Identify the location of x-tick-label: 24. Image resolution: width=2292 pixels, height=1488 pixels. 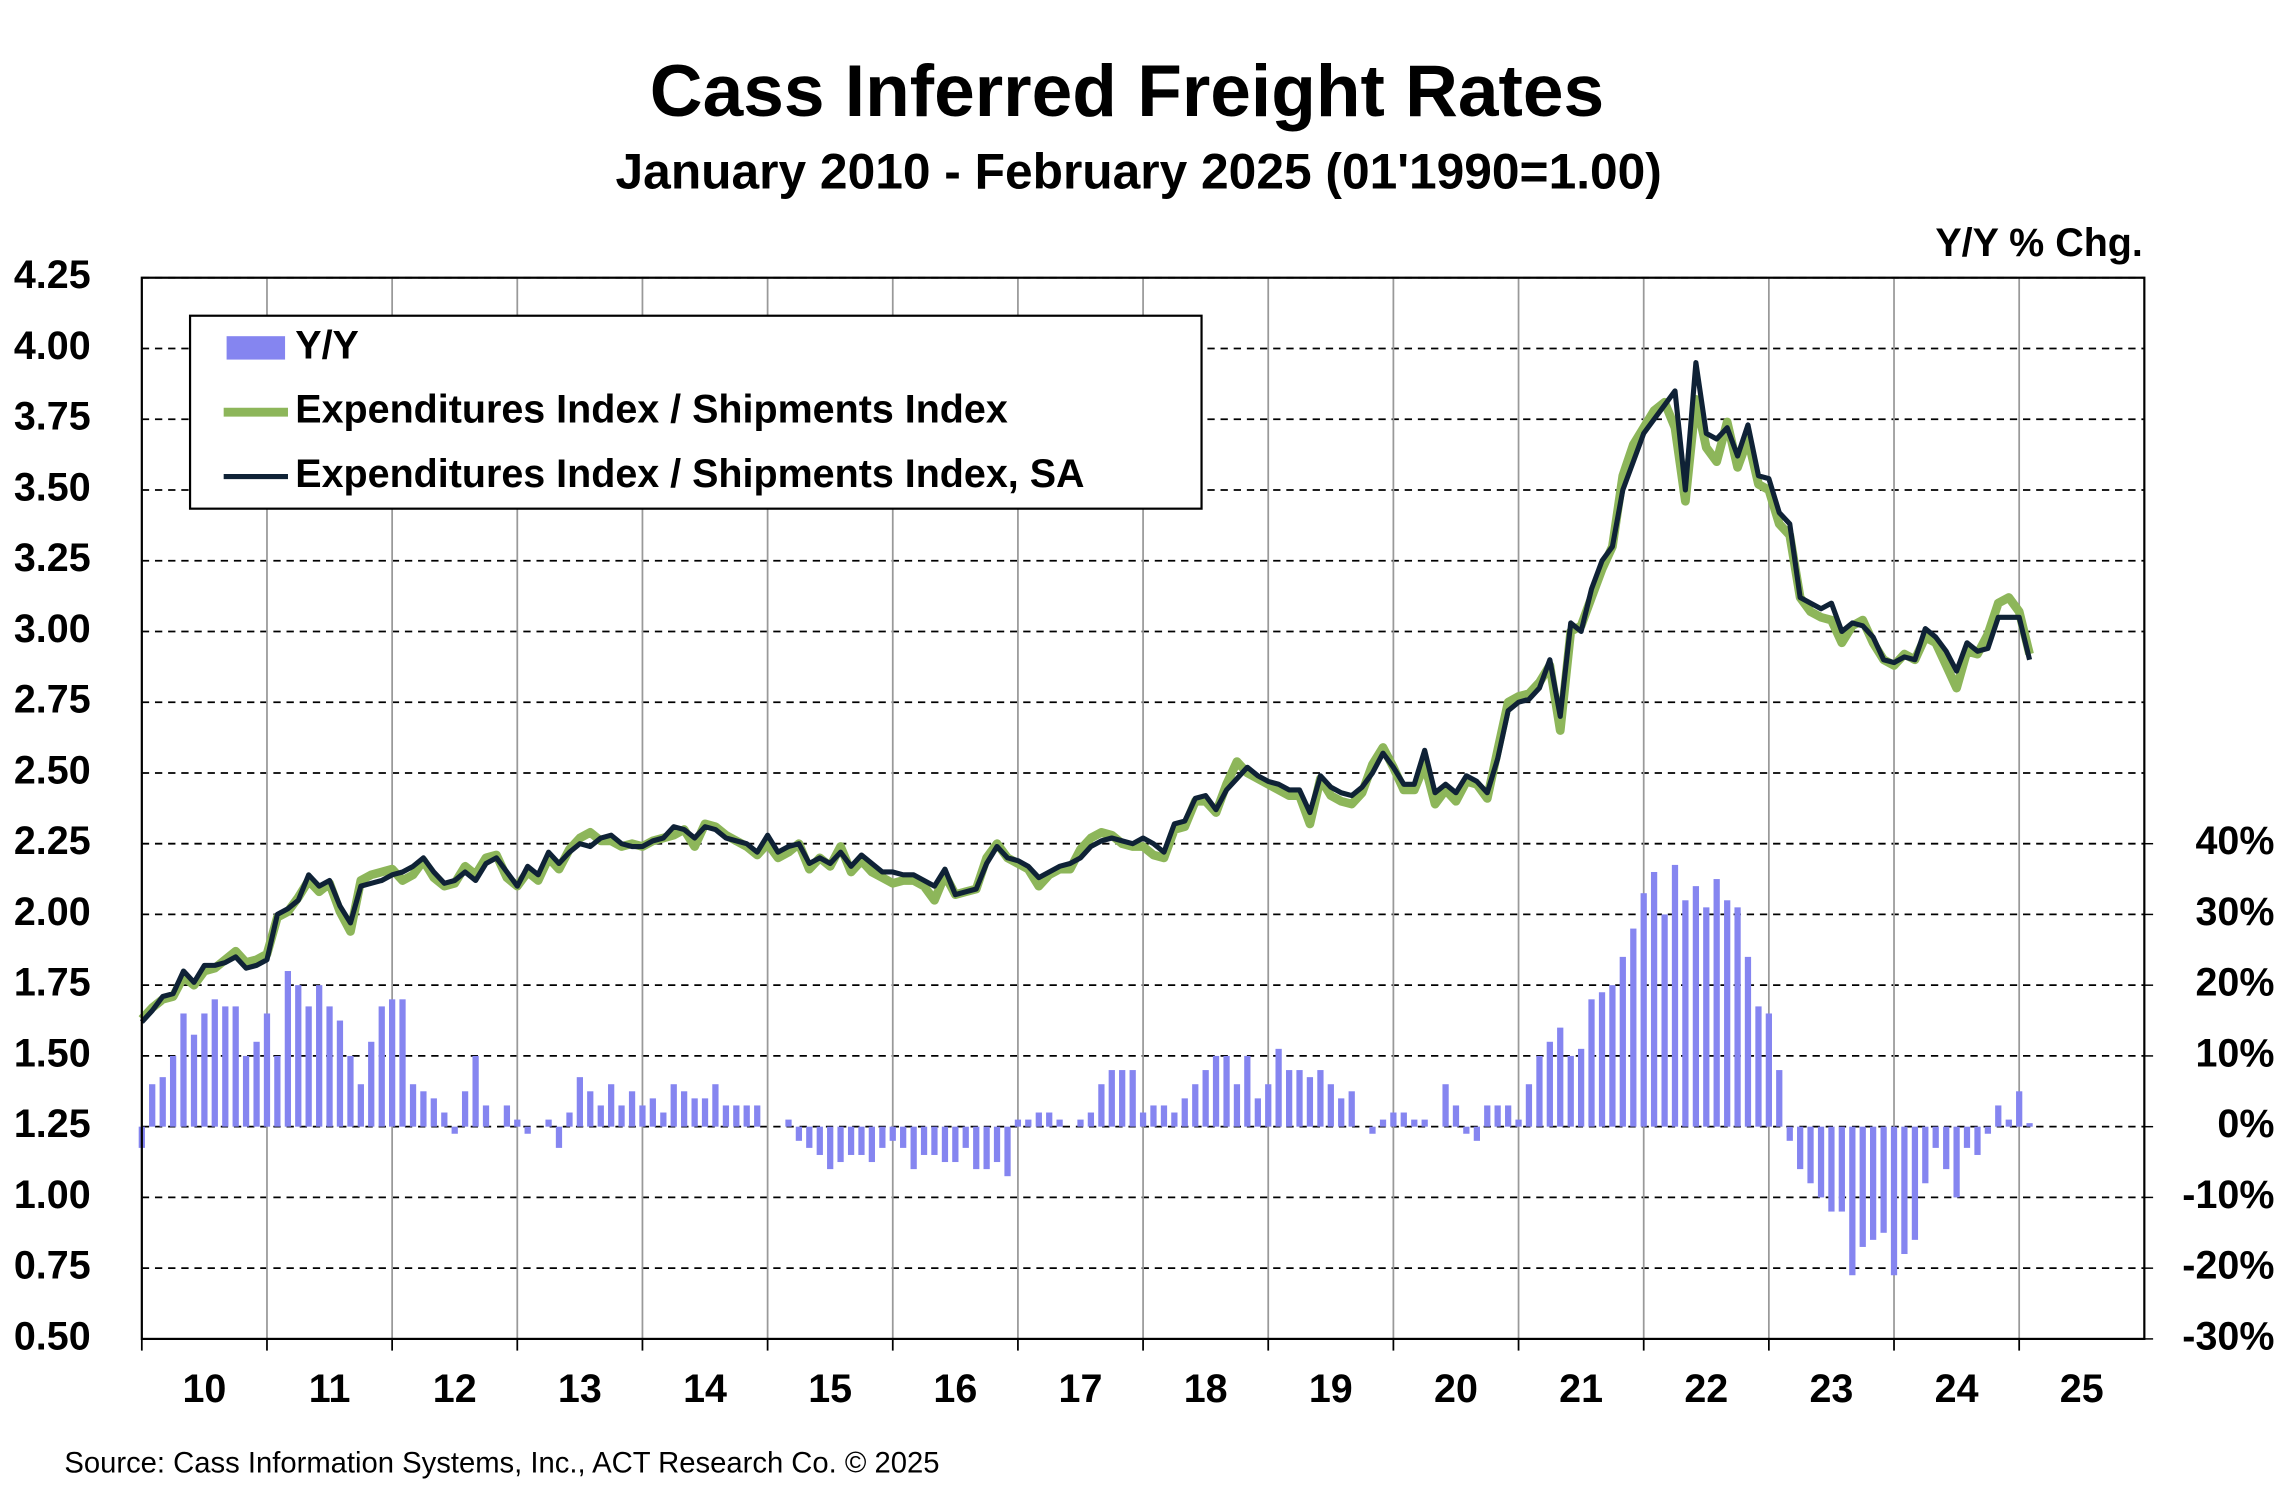
(1957, 1389).